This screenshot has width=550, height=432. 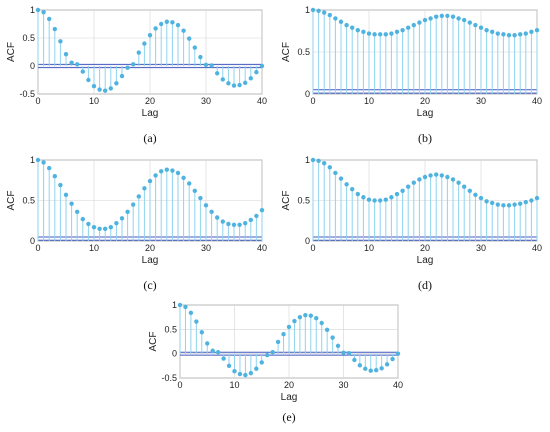 I want to click on x-tick-label: 10, so click(x=94, y=101).